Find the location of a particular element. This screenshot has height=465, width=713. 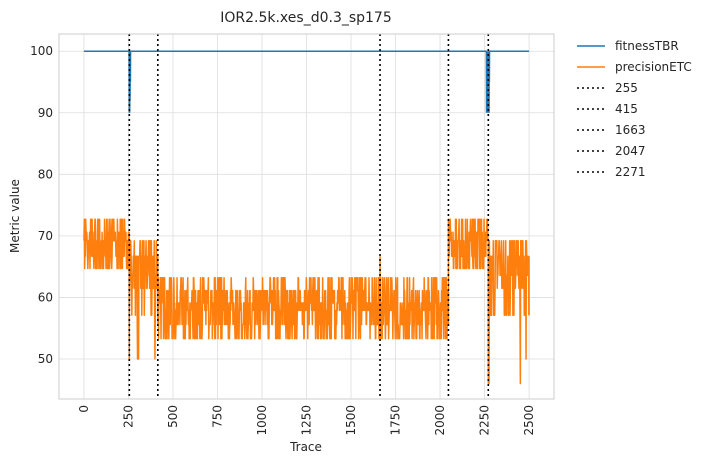

legend-vline-2271: 2271 is located at coordinates (611, 172).